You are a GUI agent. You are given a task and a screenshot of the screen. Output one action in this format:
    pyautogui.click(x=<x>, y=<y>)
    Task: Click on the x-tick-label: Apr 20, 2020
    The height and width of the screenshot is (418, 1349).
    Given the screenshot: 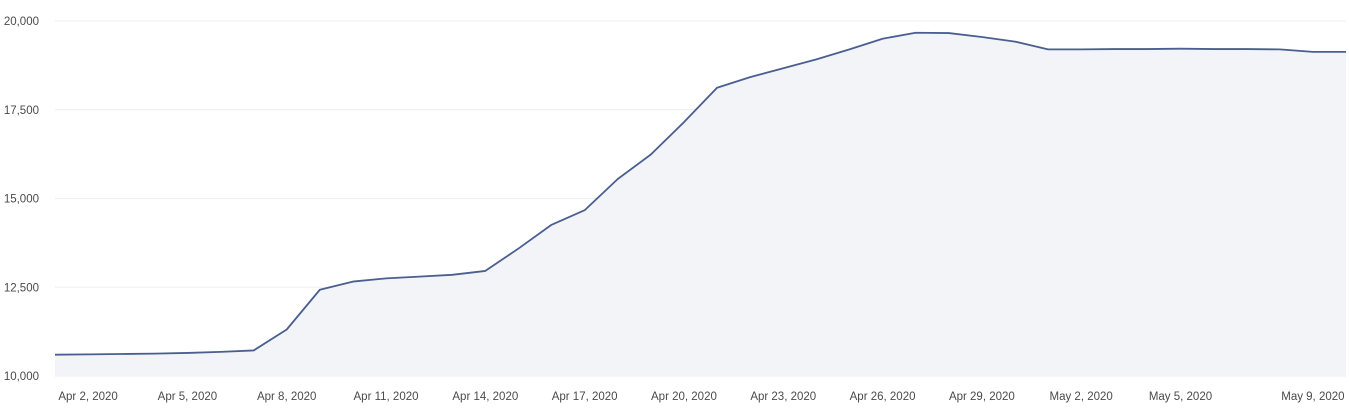 What is the action you would take?
    pyautogui.click(x=684, y=397)
    